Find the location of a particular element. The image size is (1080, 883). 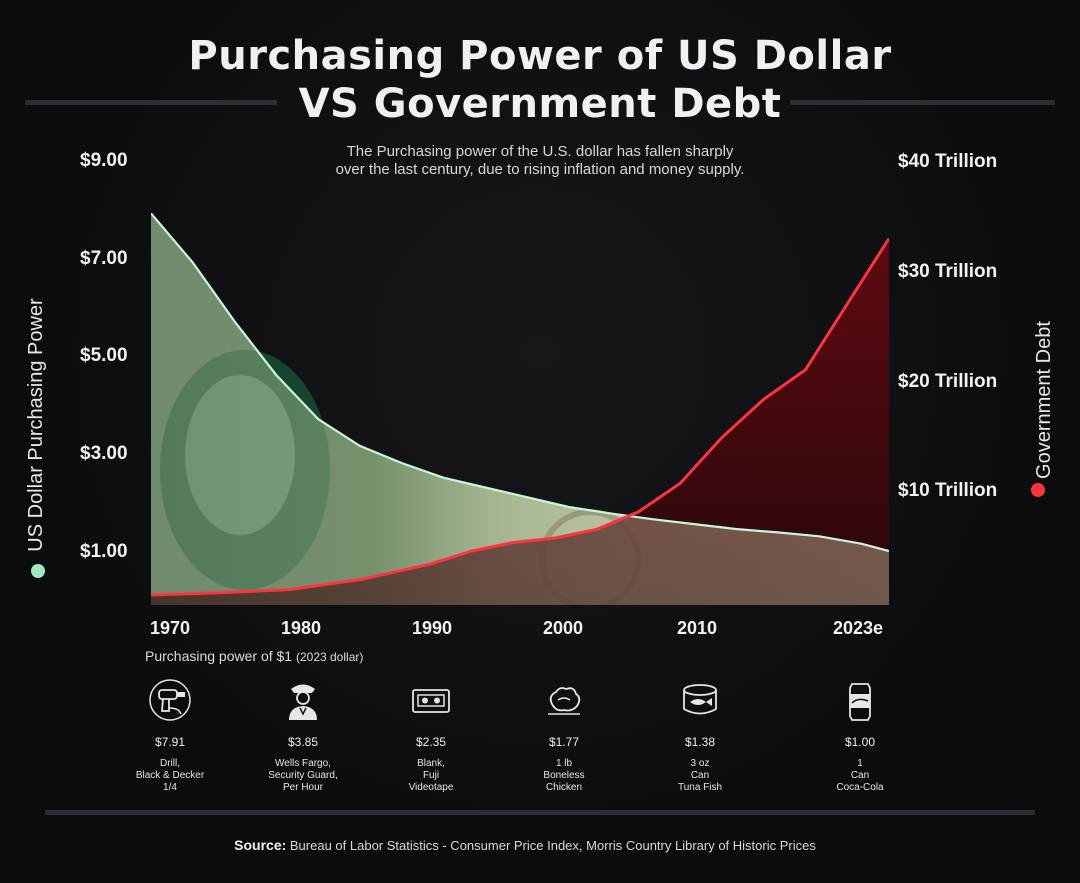

x-tick-label: 2023e is located at coordinates (858, 628).